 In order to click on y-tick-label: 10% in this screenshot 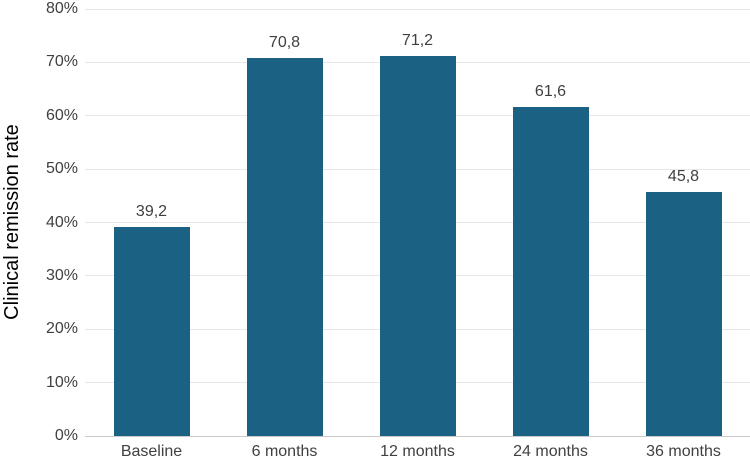, I will do `click(61, 382)`.